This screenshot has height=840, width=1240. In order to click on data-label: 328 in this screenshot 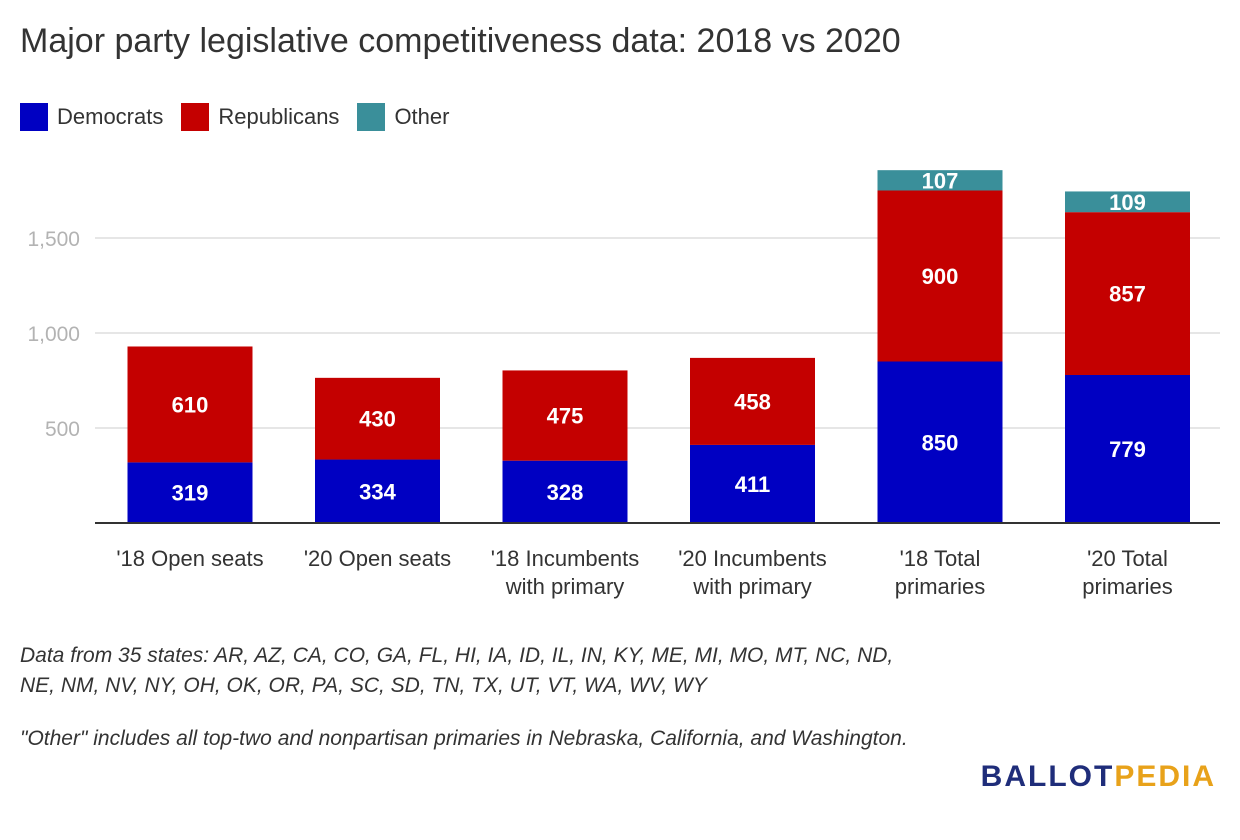, I will do `click(565, 492)`.